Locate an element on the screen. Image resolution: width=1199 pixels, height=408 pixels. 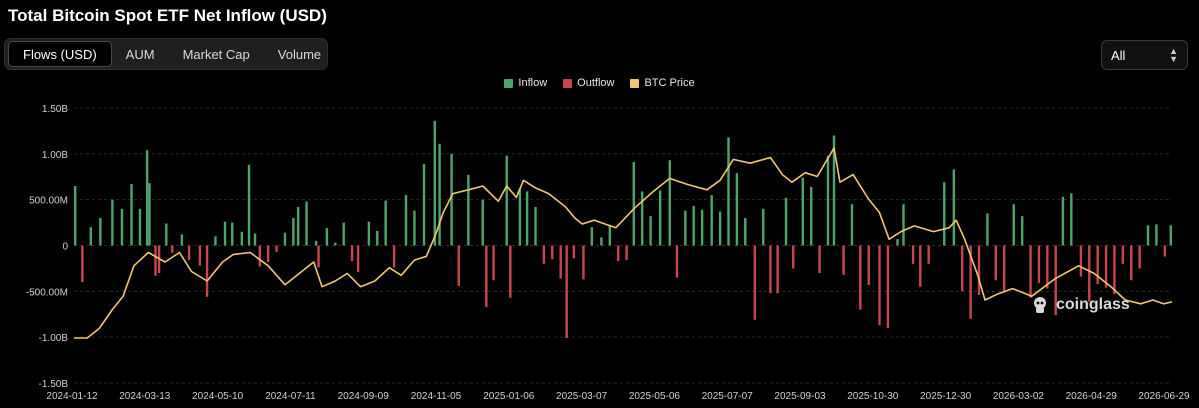
legend-item-inflow: Inflow is located at coordinates (525, 83).